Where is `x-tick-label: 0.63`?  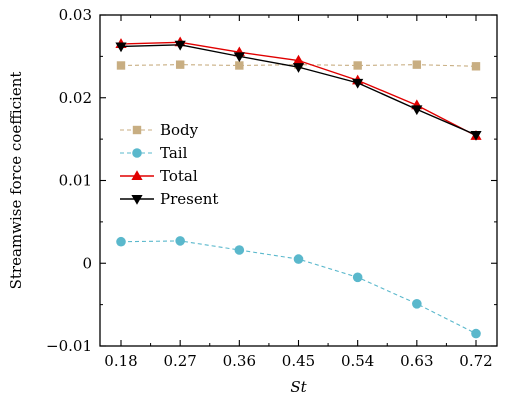
x-tick-label: 0.63 is located at coordinates (416, 361).